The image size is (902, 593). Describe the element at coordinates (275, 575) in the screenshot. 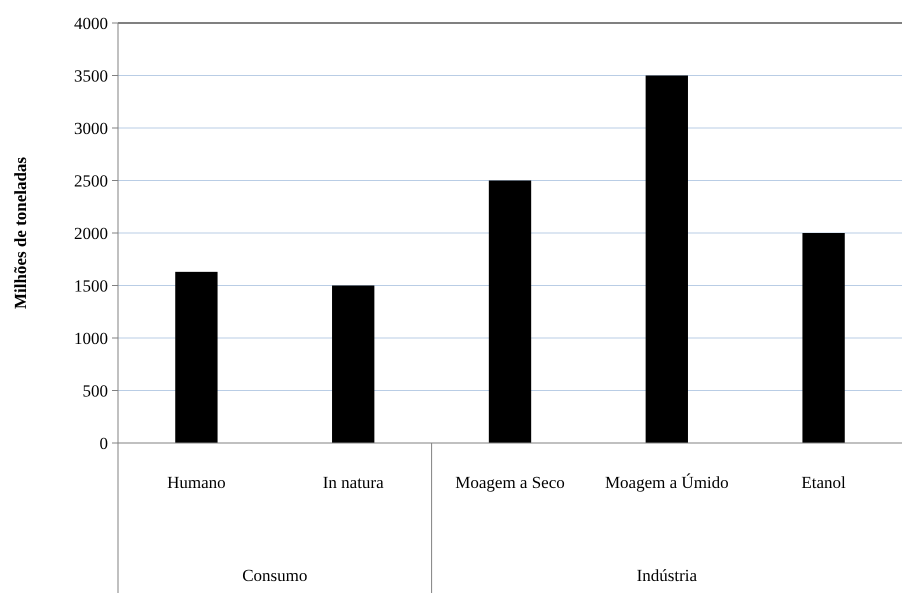

I see `text: Consumo` at that location.